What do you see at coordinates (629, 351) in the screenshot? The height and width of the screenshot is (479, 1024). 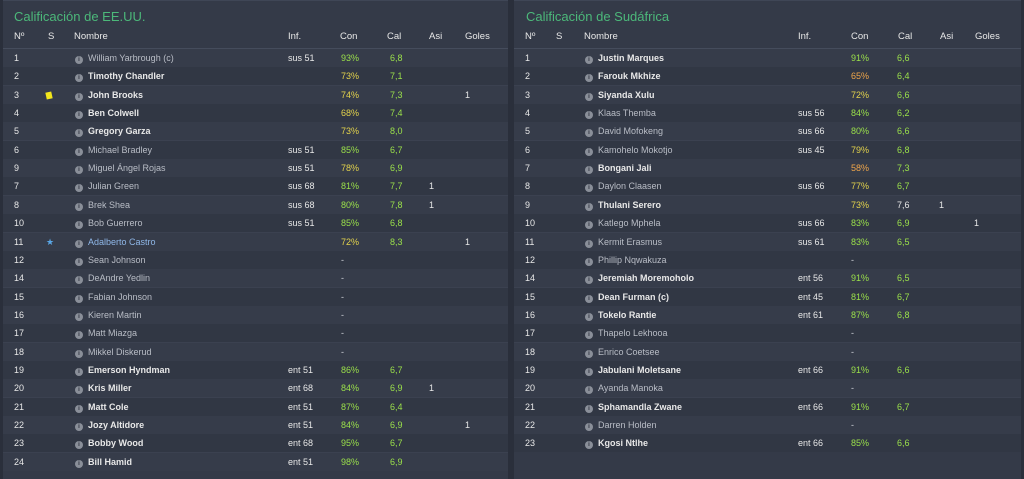 I see `player-name: Enrico Coetsee` at bounding box center [629, 351].